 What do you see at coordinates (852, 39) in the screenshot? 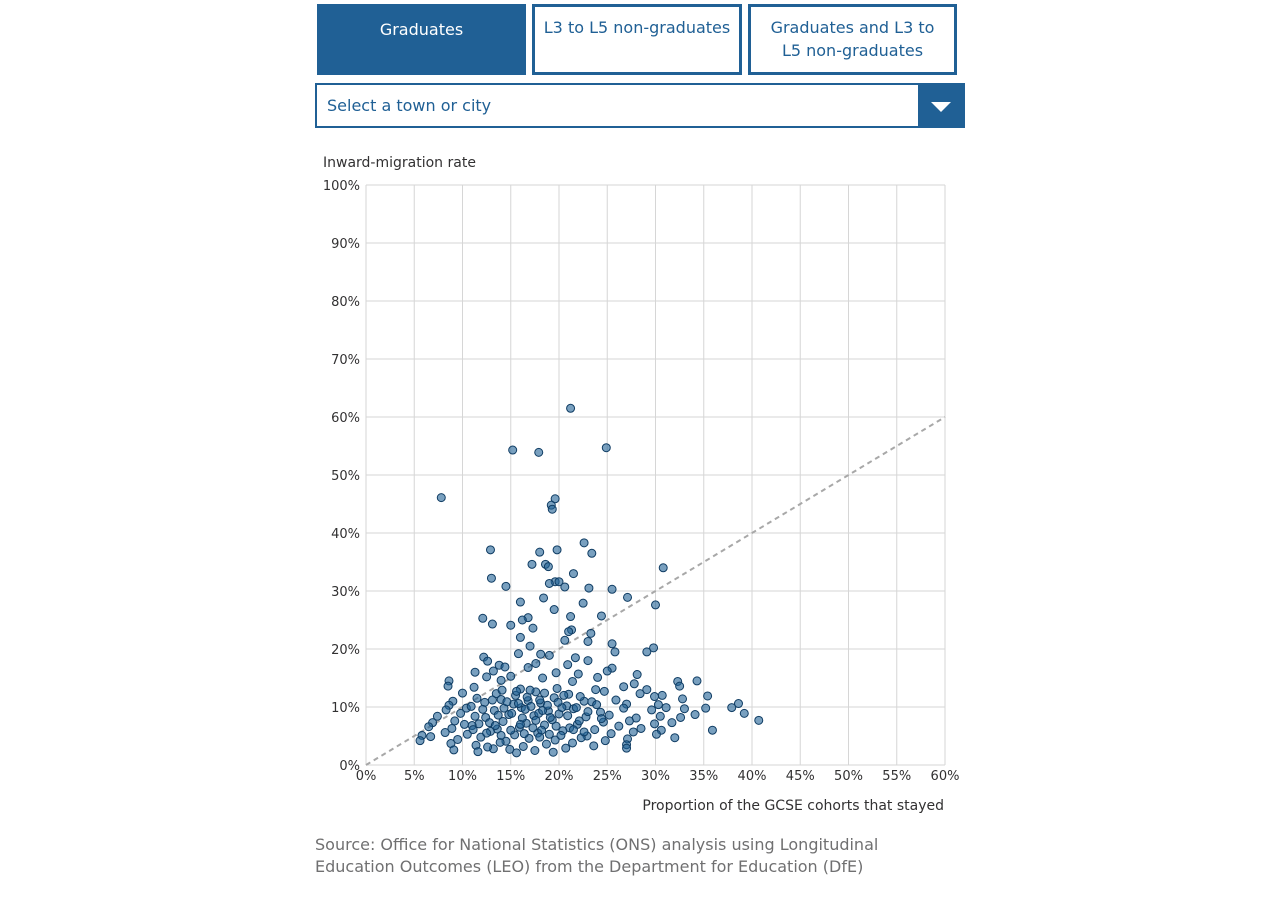
I see `tab-graduates-and-non-graduates: Graduates and L3 to L5 non-graduates` at bounding box center [852, 39].